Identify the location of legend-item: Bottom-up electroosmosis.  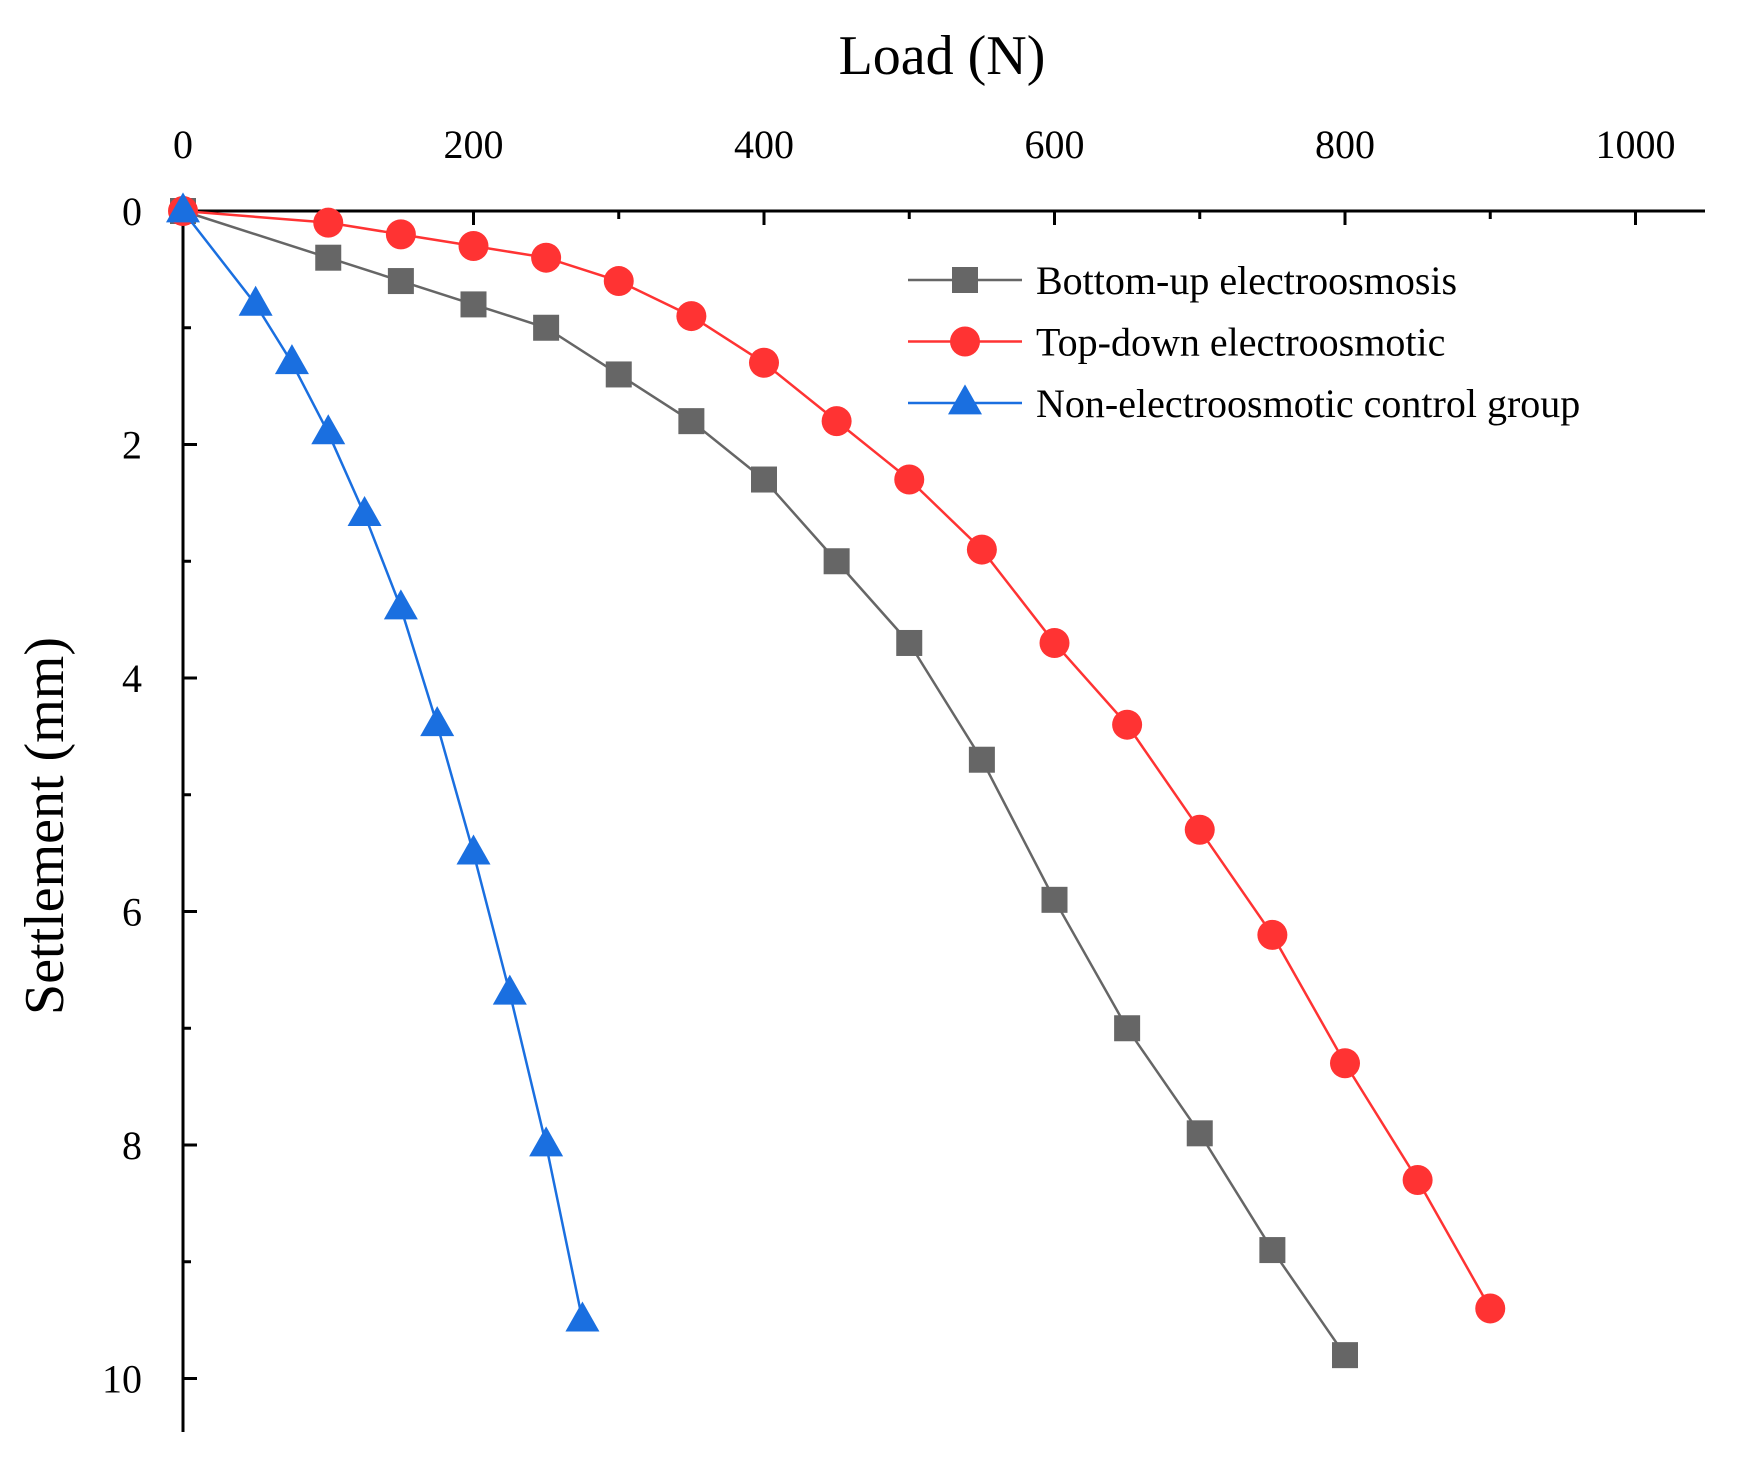
(1182, 280).